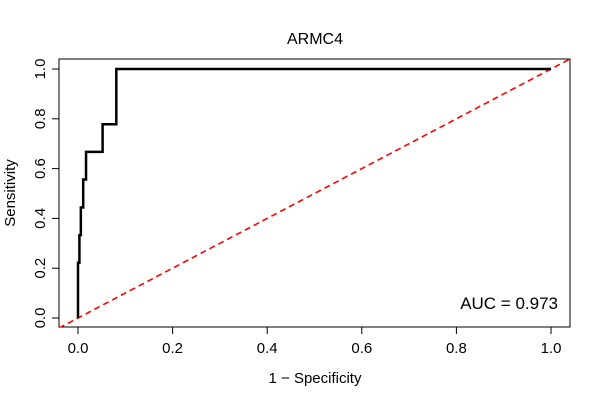  What do you see at coordinates (315, 378) in the screenshot?
I see `x-axis-label: 1 − Specificity` at bounding box center [315, 378].